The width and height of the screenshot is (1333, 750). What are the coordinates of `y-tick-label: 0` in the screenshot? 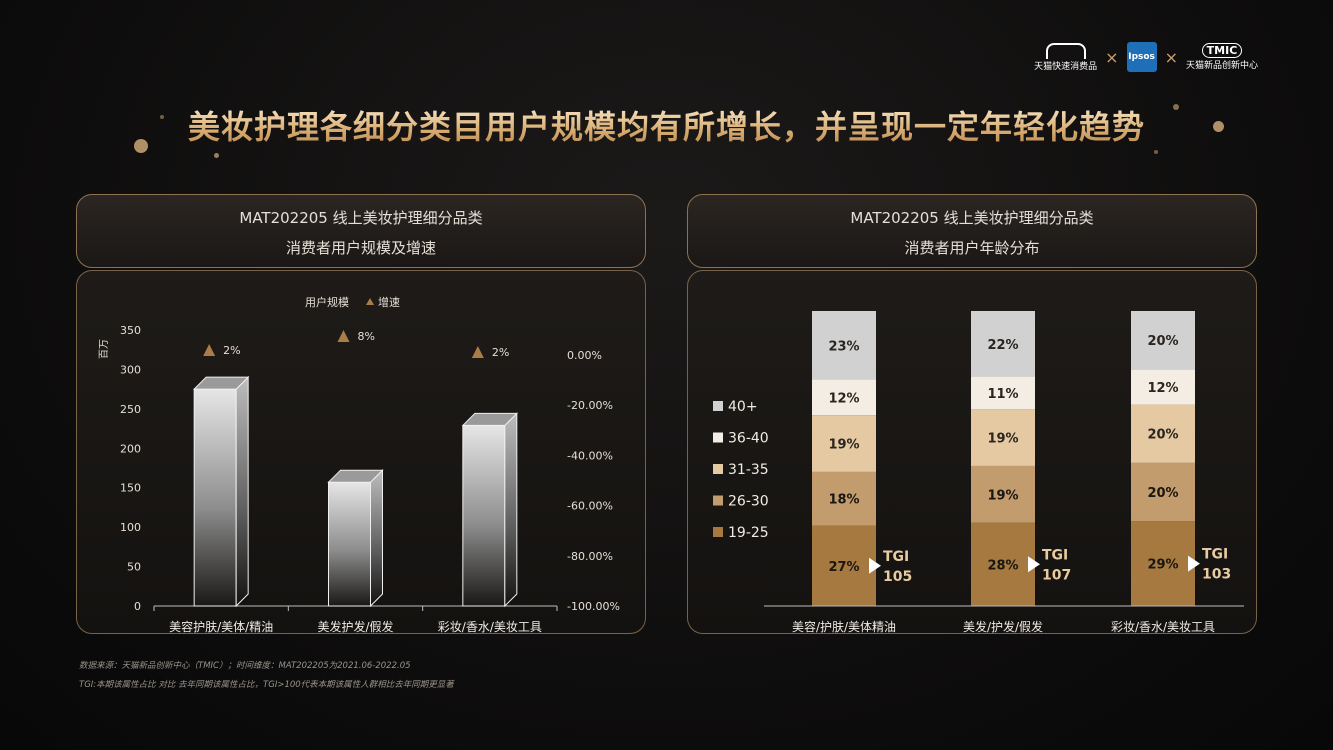 It's located at (137, 606).